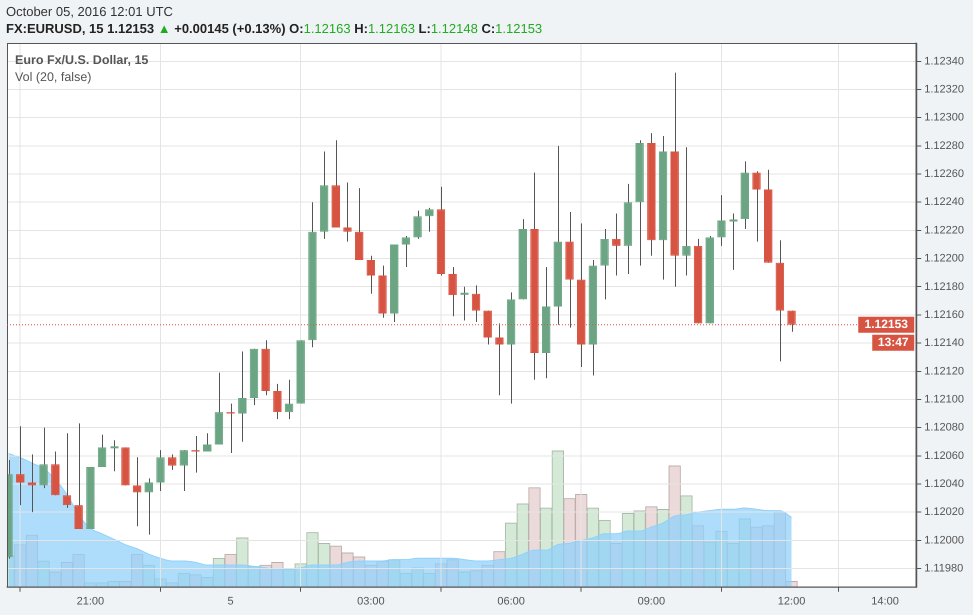  What do you see at coordinates (944, 118) in the screenshot?
I see `y-tick-label: 1.12300` at bounding box center [944, 118].